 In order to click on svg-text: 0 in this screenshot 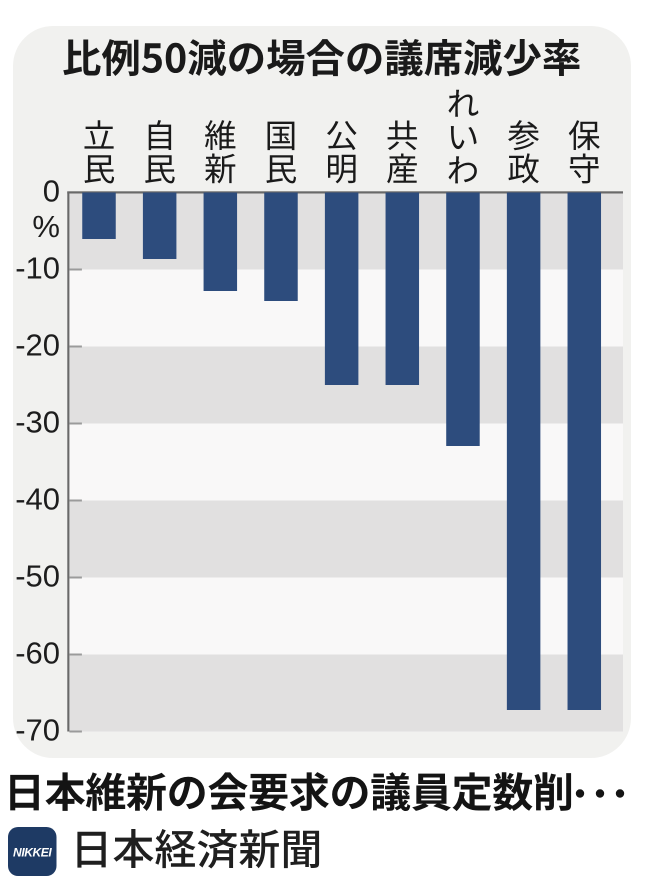, I will do `click(51, 190)`.